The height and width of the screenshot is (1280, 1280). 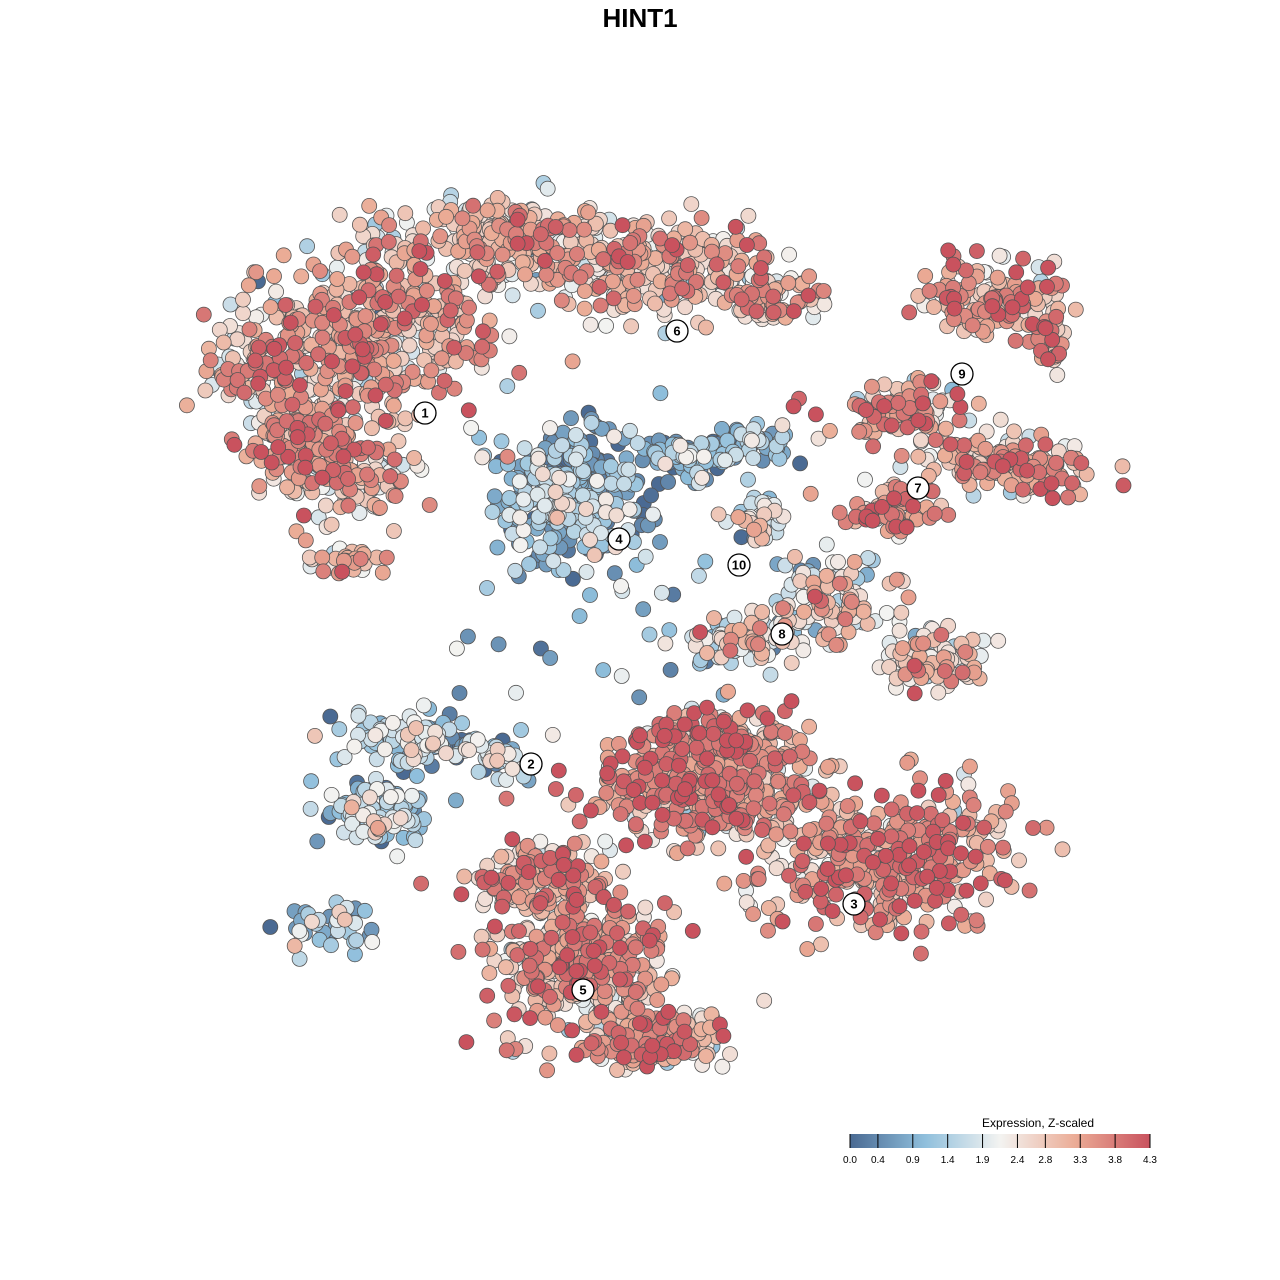 What do you see at coordinates (739, 565) in the screenshot?
I see `cluster-label-10: 10` at bounding box center [739, 565].